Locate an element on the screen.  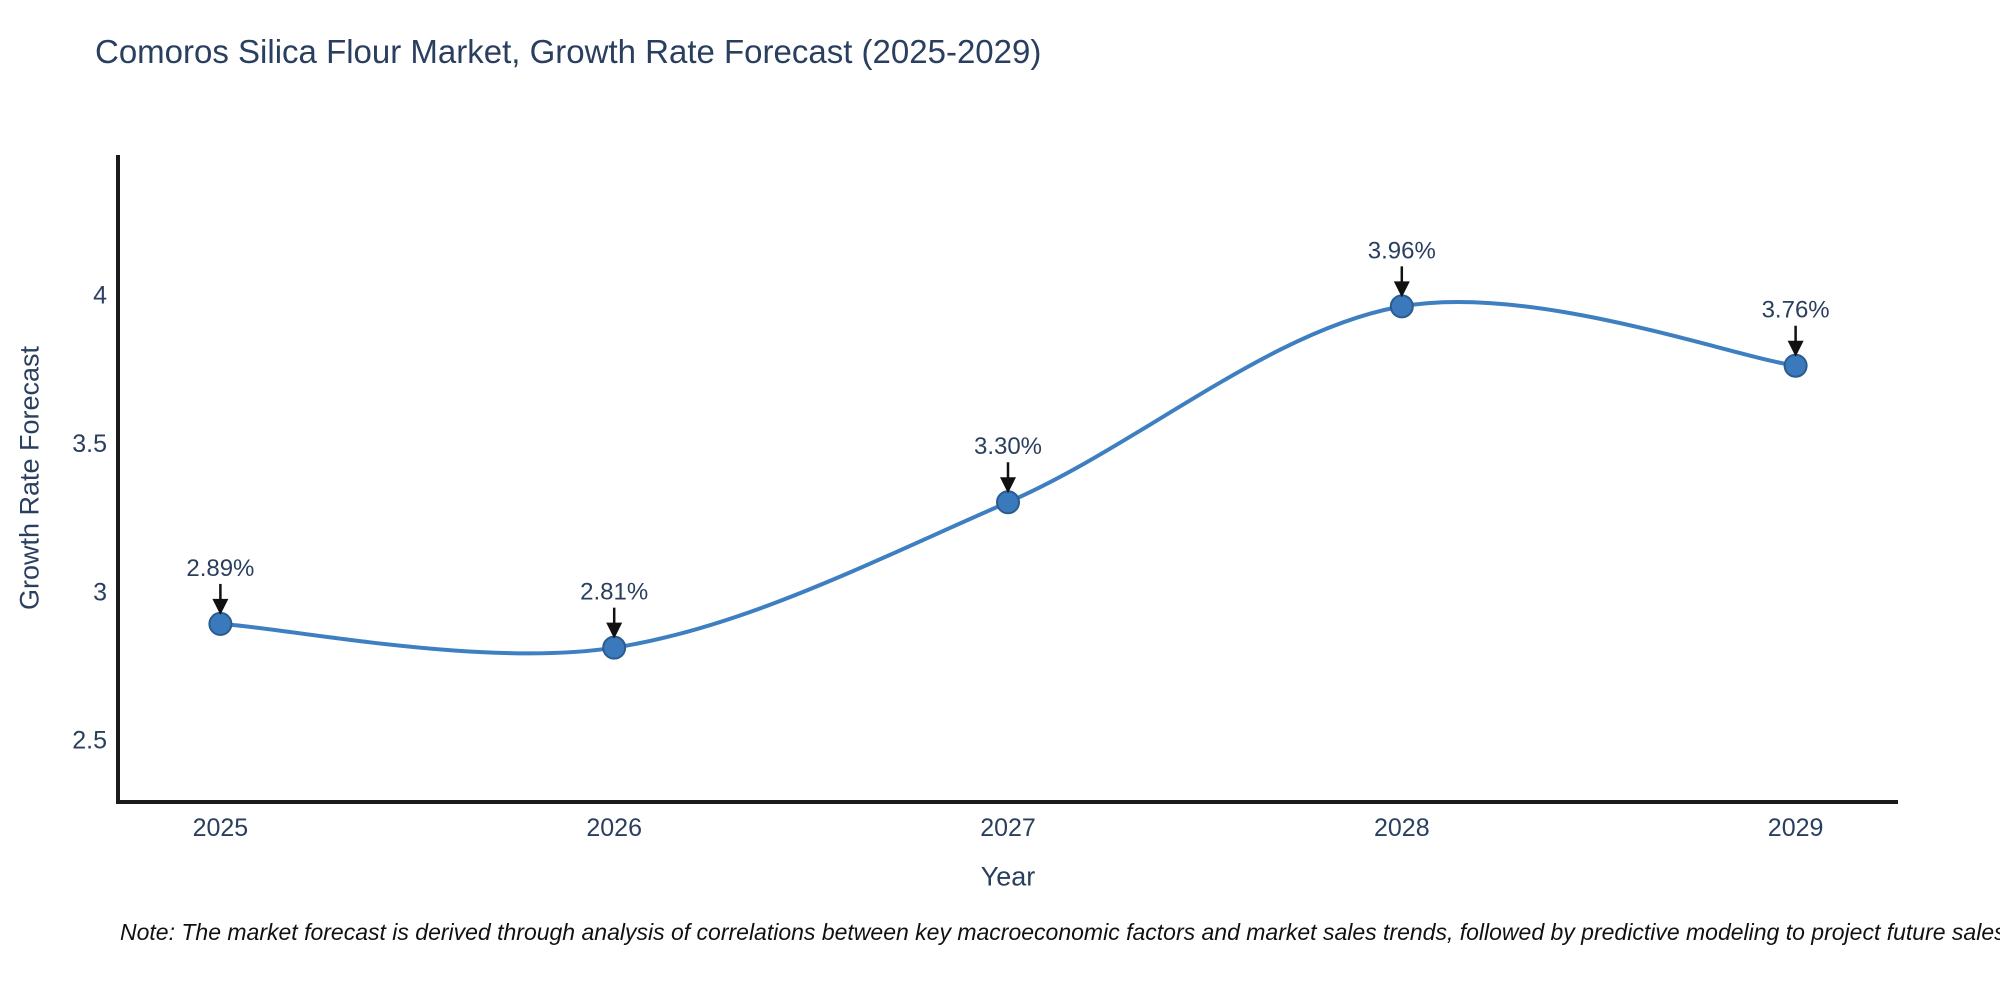
x-axis-tick-label: 2026 is located at coordinates (614, 828).